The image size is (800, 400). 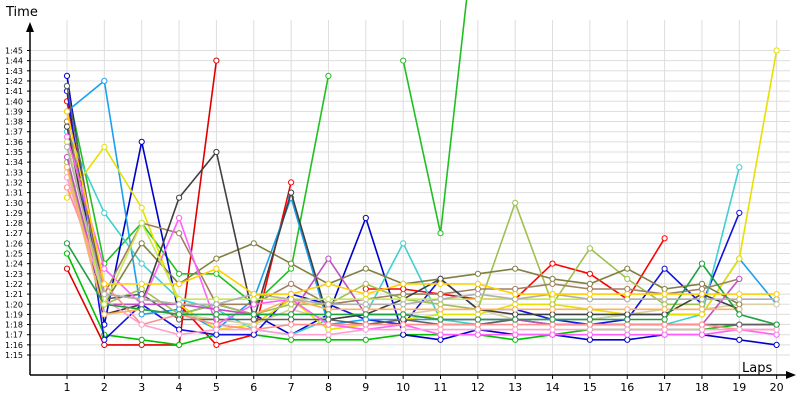 I want to click on y-tick-label: 1:41, so click(x=14, y=91).